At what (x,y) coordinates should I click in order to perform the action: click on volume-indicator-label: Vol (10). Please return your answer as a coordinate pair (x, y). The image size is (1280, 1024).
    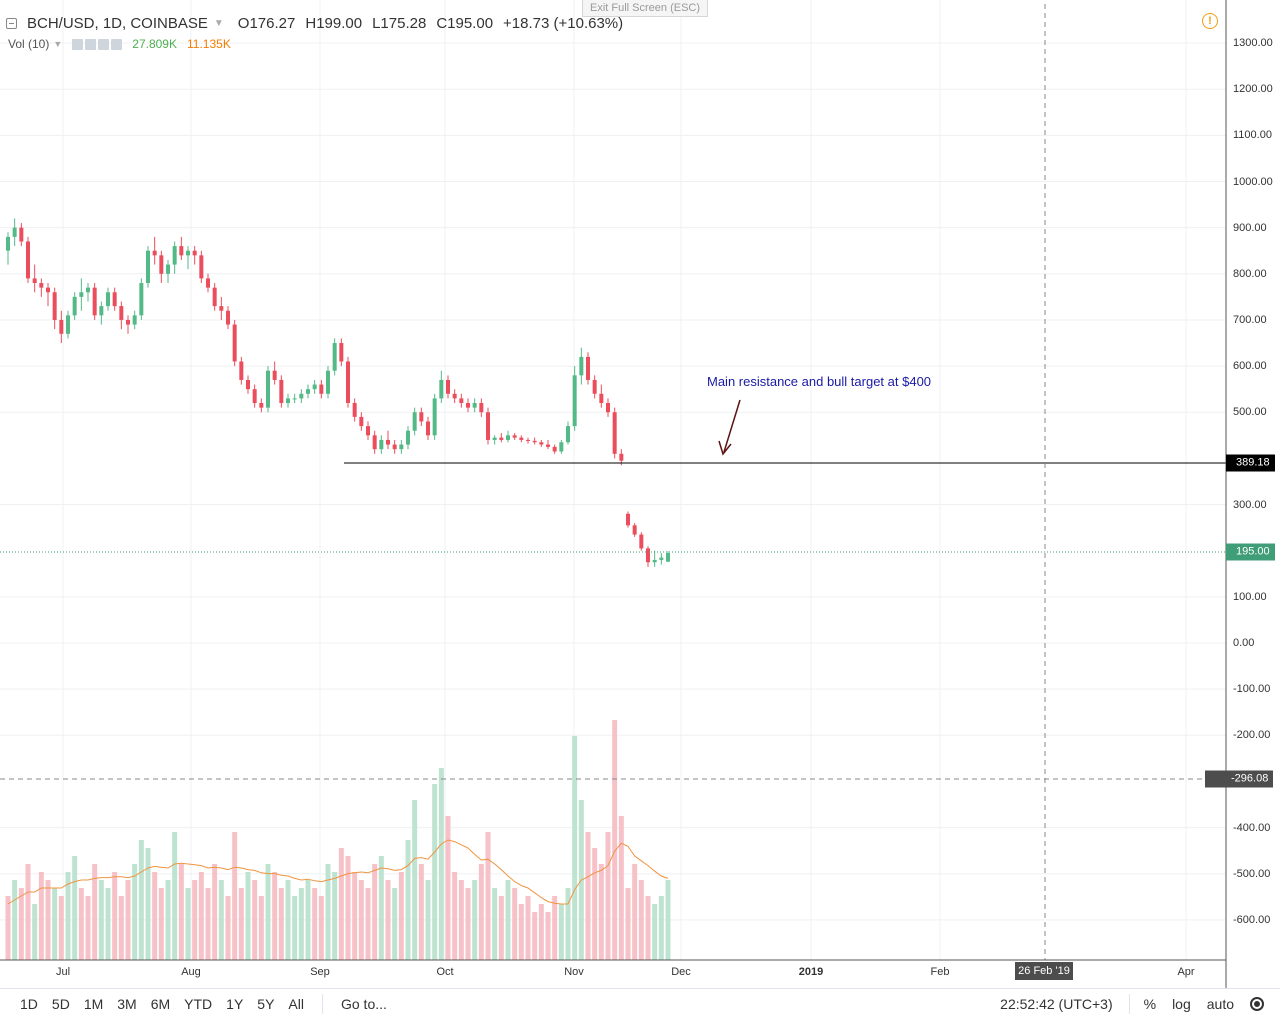
    Looking at the image, I should click on (29, 44).